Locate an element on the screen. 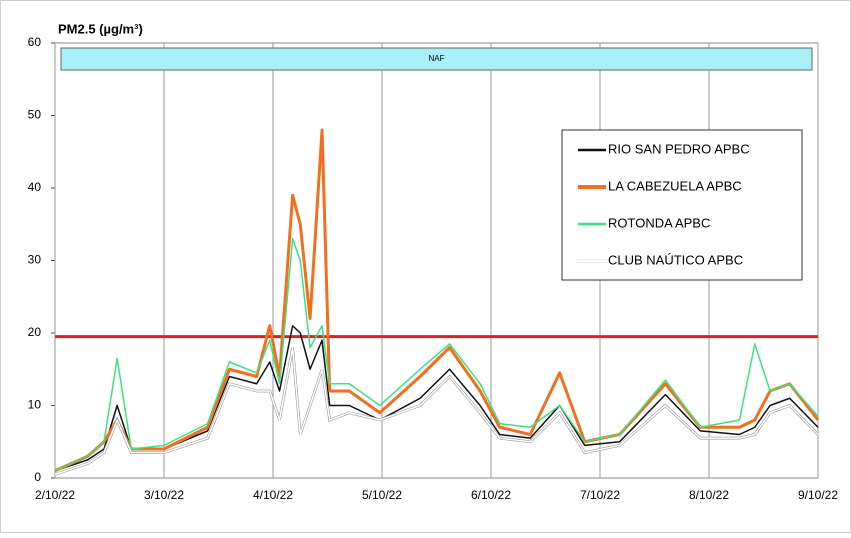  band-label: NAF is located at coordinates (437, 58).